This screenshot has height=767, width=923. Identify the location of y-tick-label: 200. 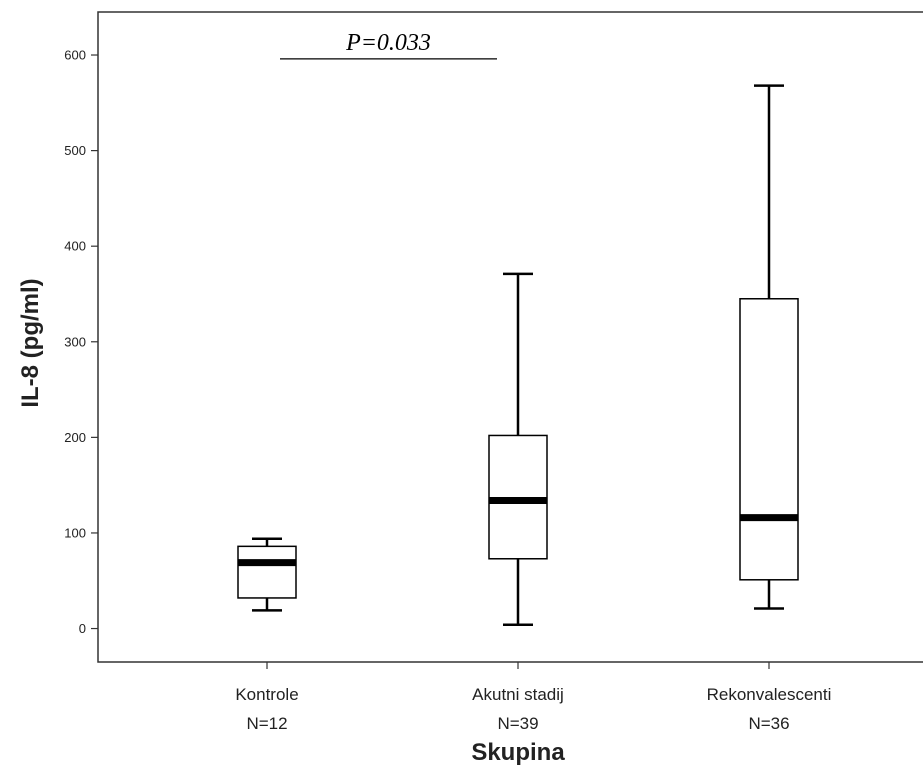
(75, 437).